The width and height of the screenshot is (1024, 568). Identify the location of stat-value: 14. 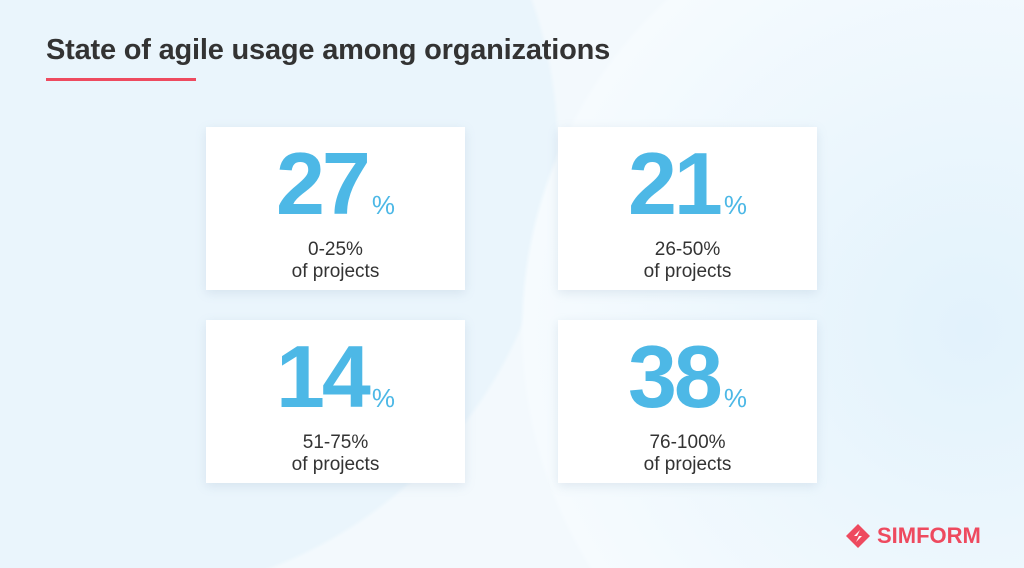
(323, 376).